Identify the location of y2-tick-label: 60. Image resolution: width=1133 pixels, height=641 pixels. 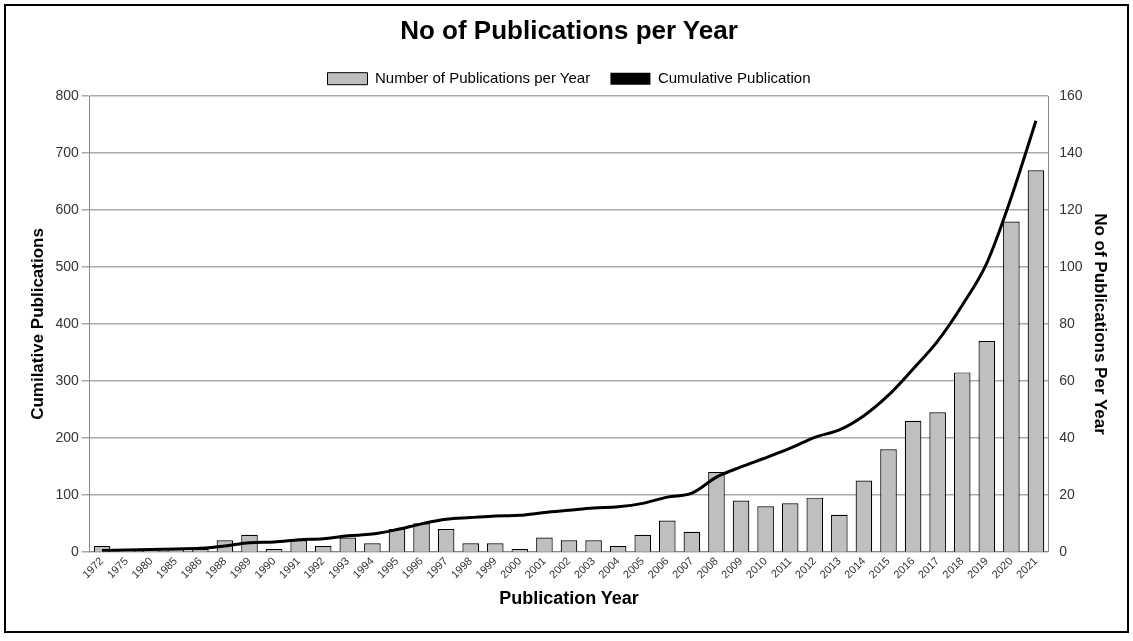
(1067, 379).